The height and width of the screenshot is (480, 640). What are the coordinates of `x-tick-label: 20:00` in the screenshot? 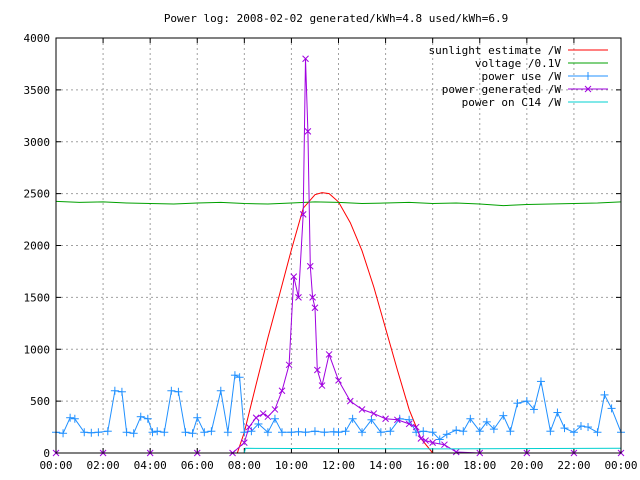 It's located at (526, 465).